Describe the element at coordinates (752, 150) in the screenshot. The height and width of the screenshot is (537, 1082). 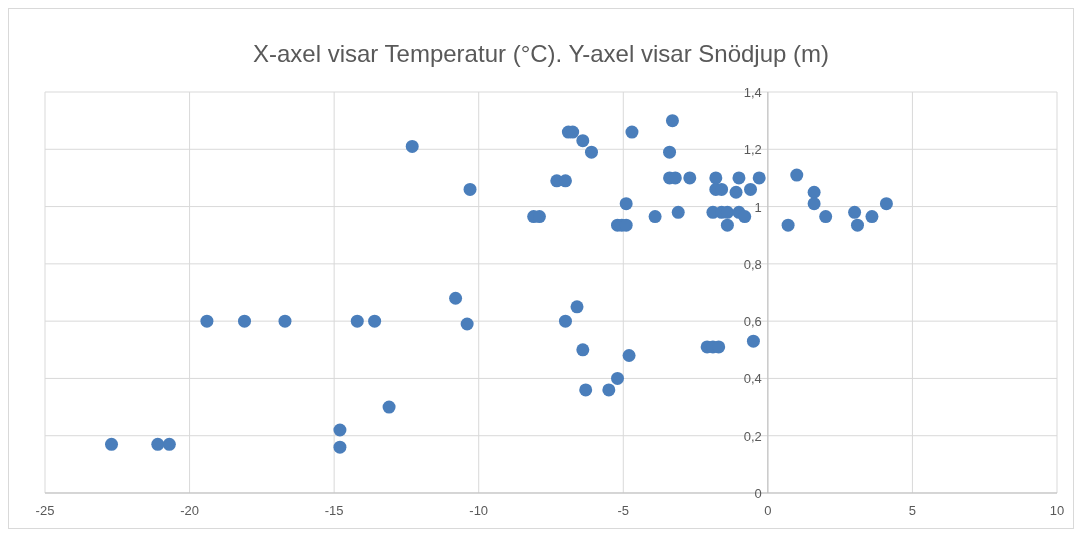
I see `y-tick-label: 1,2` at that location.